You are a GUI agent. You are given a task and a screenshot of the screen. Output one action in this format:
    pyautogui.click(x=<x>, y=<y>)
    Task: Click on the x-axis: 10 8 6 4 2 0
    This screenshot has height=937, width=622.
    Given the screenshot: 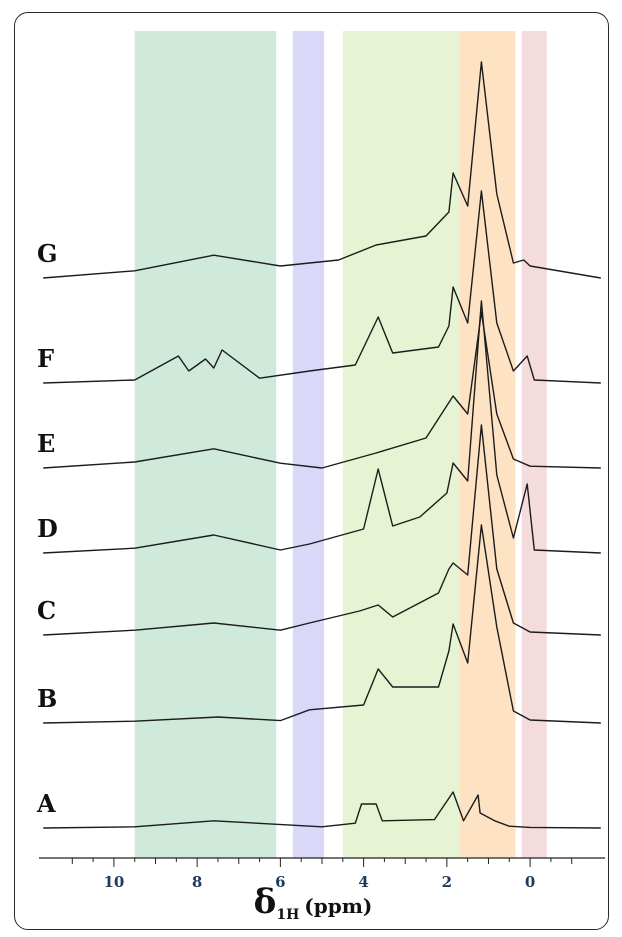 What is the action you would take?
    pyautogui.click(x=322, y=874)
    